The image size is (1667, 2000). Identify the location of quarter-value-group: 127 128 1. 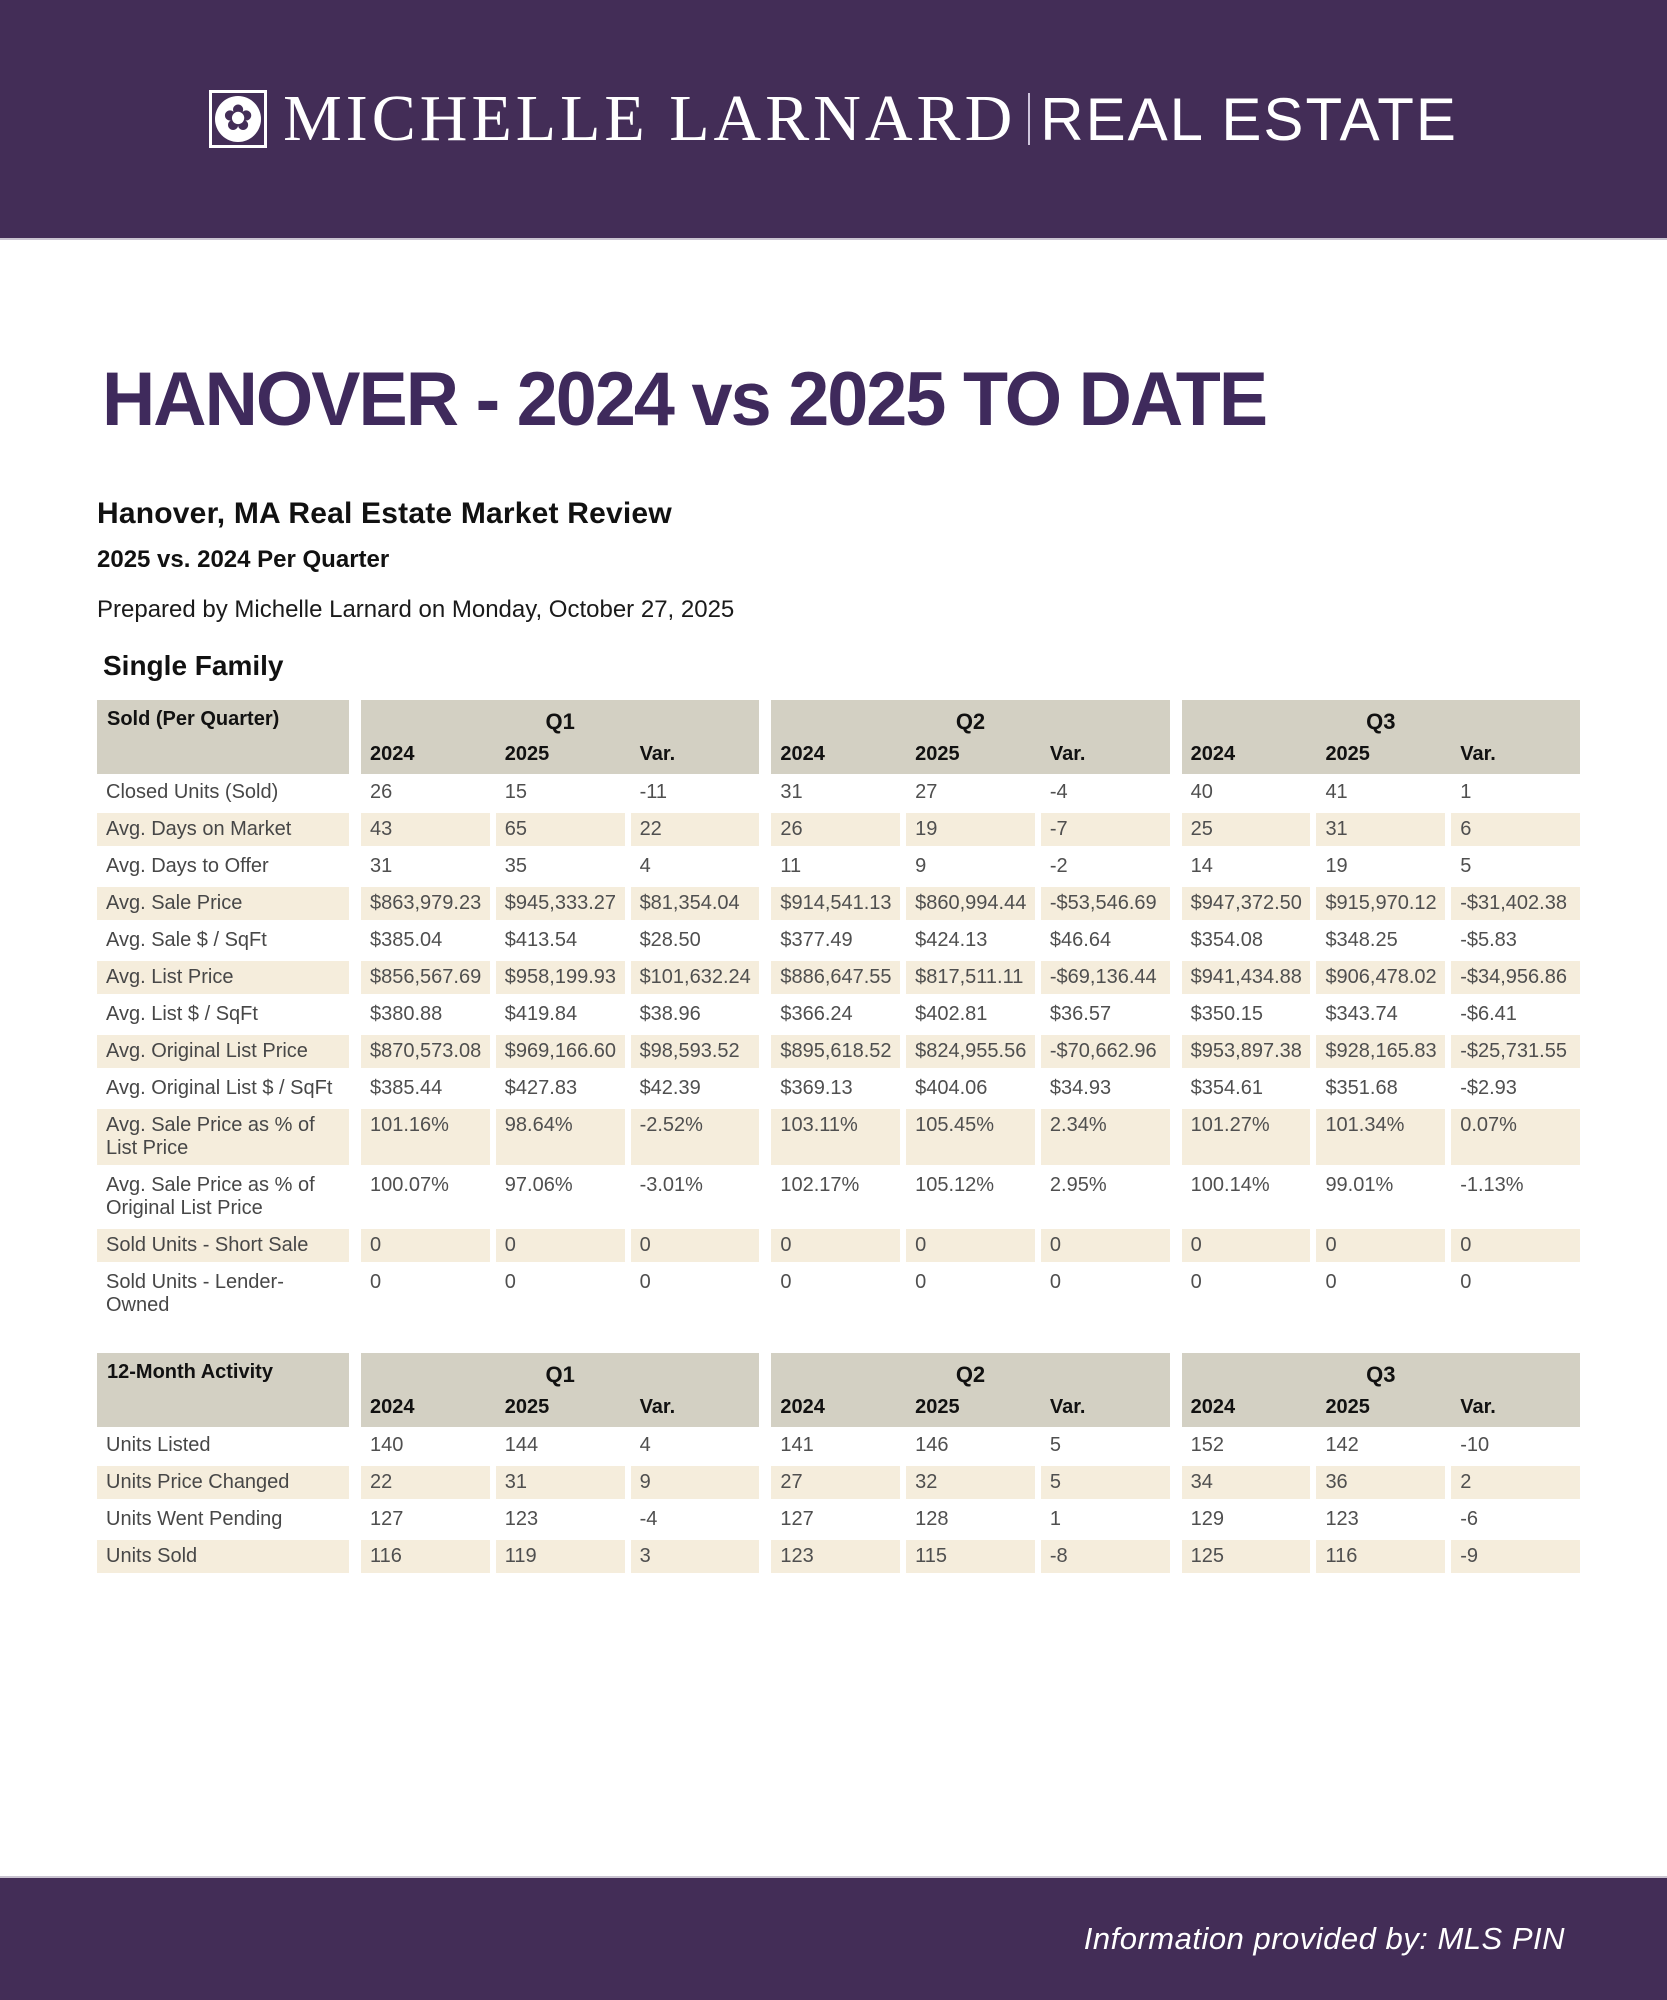
(970, 1519).